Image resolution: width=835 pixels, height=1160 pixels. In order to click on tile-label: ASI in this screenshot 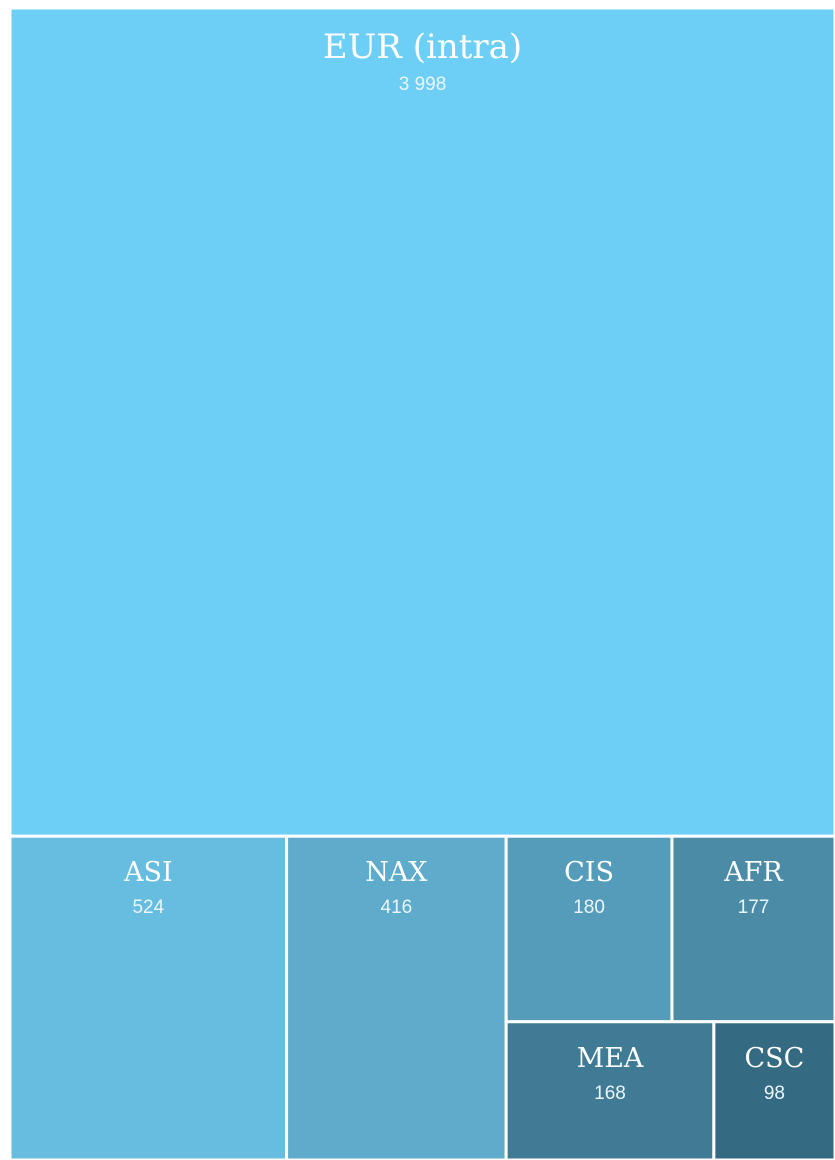, I will do `click(148, 872)`.